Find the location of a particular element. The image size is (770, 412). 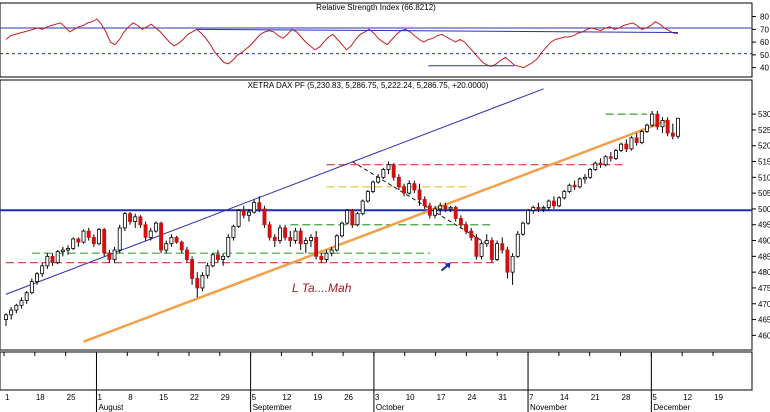

rsi-trendline-resistance is located at coordinates (437, 31).